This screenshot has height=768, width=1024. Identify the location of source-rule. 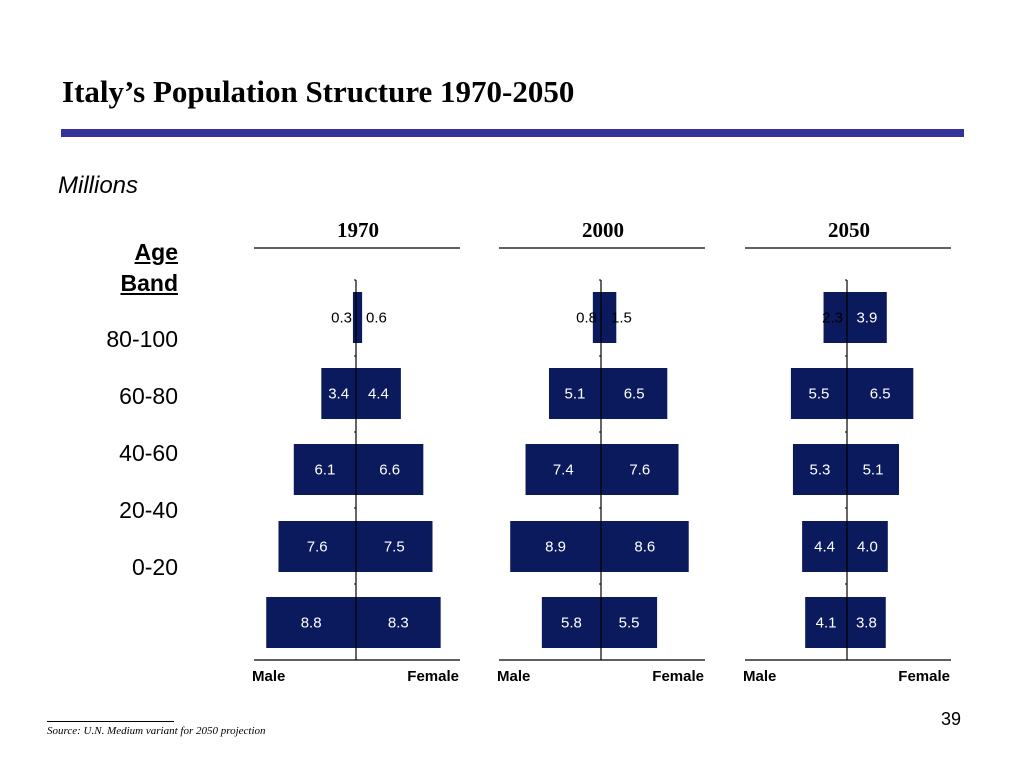
(110, 721).